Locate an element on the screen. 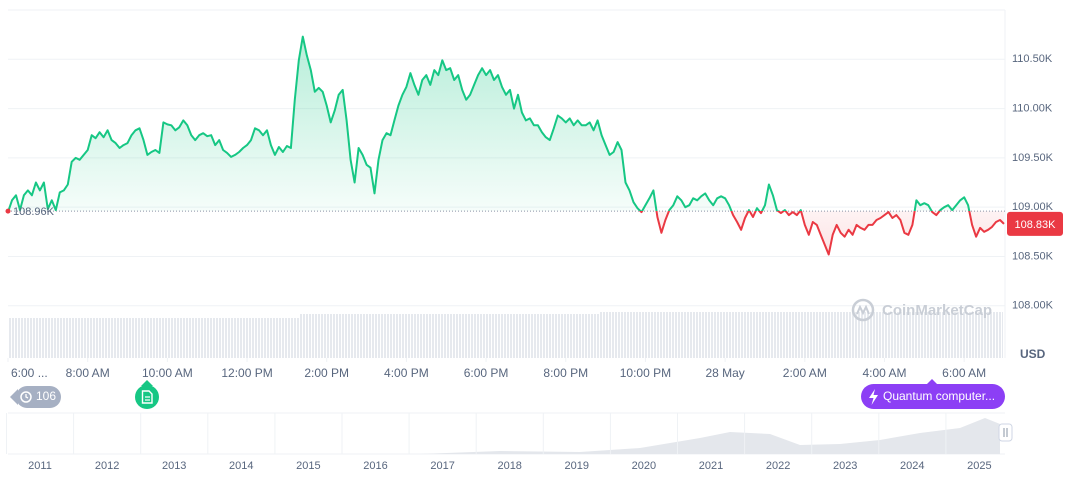 This screenshot has width=1072, height=477. event-count-badge: 106 is located at coordinates (35, 397).